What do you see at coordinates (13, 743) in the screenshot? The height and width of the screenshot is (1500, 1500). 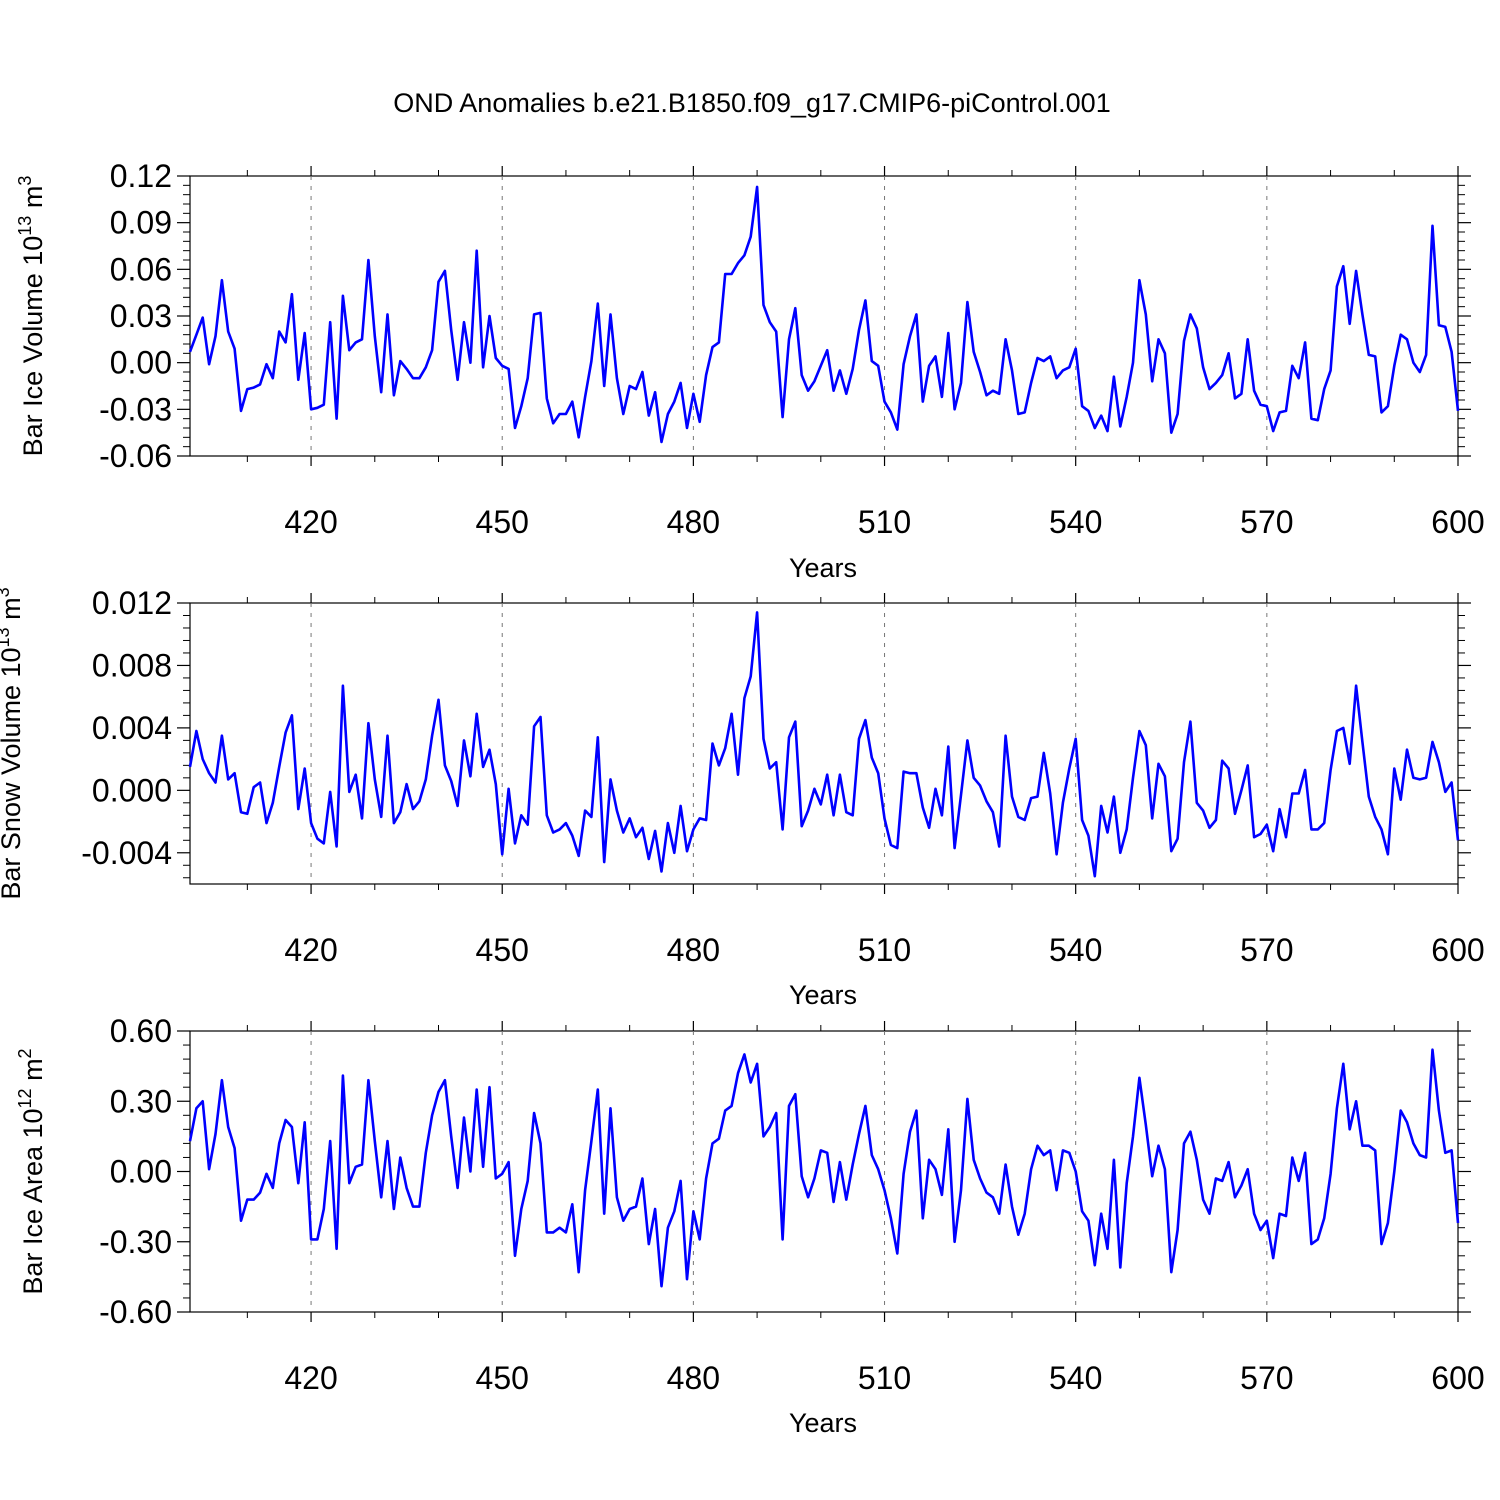 I see `y-axis-label: Bar Snow Volume 1013 m3` at bounding box center [13, 743].